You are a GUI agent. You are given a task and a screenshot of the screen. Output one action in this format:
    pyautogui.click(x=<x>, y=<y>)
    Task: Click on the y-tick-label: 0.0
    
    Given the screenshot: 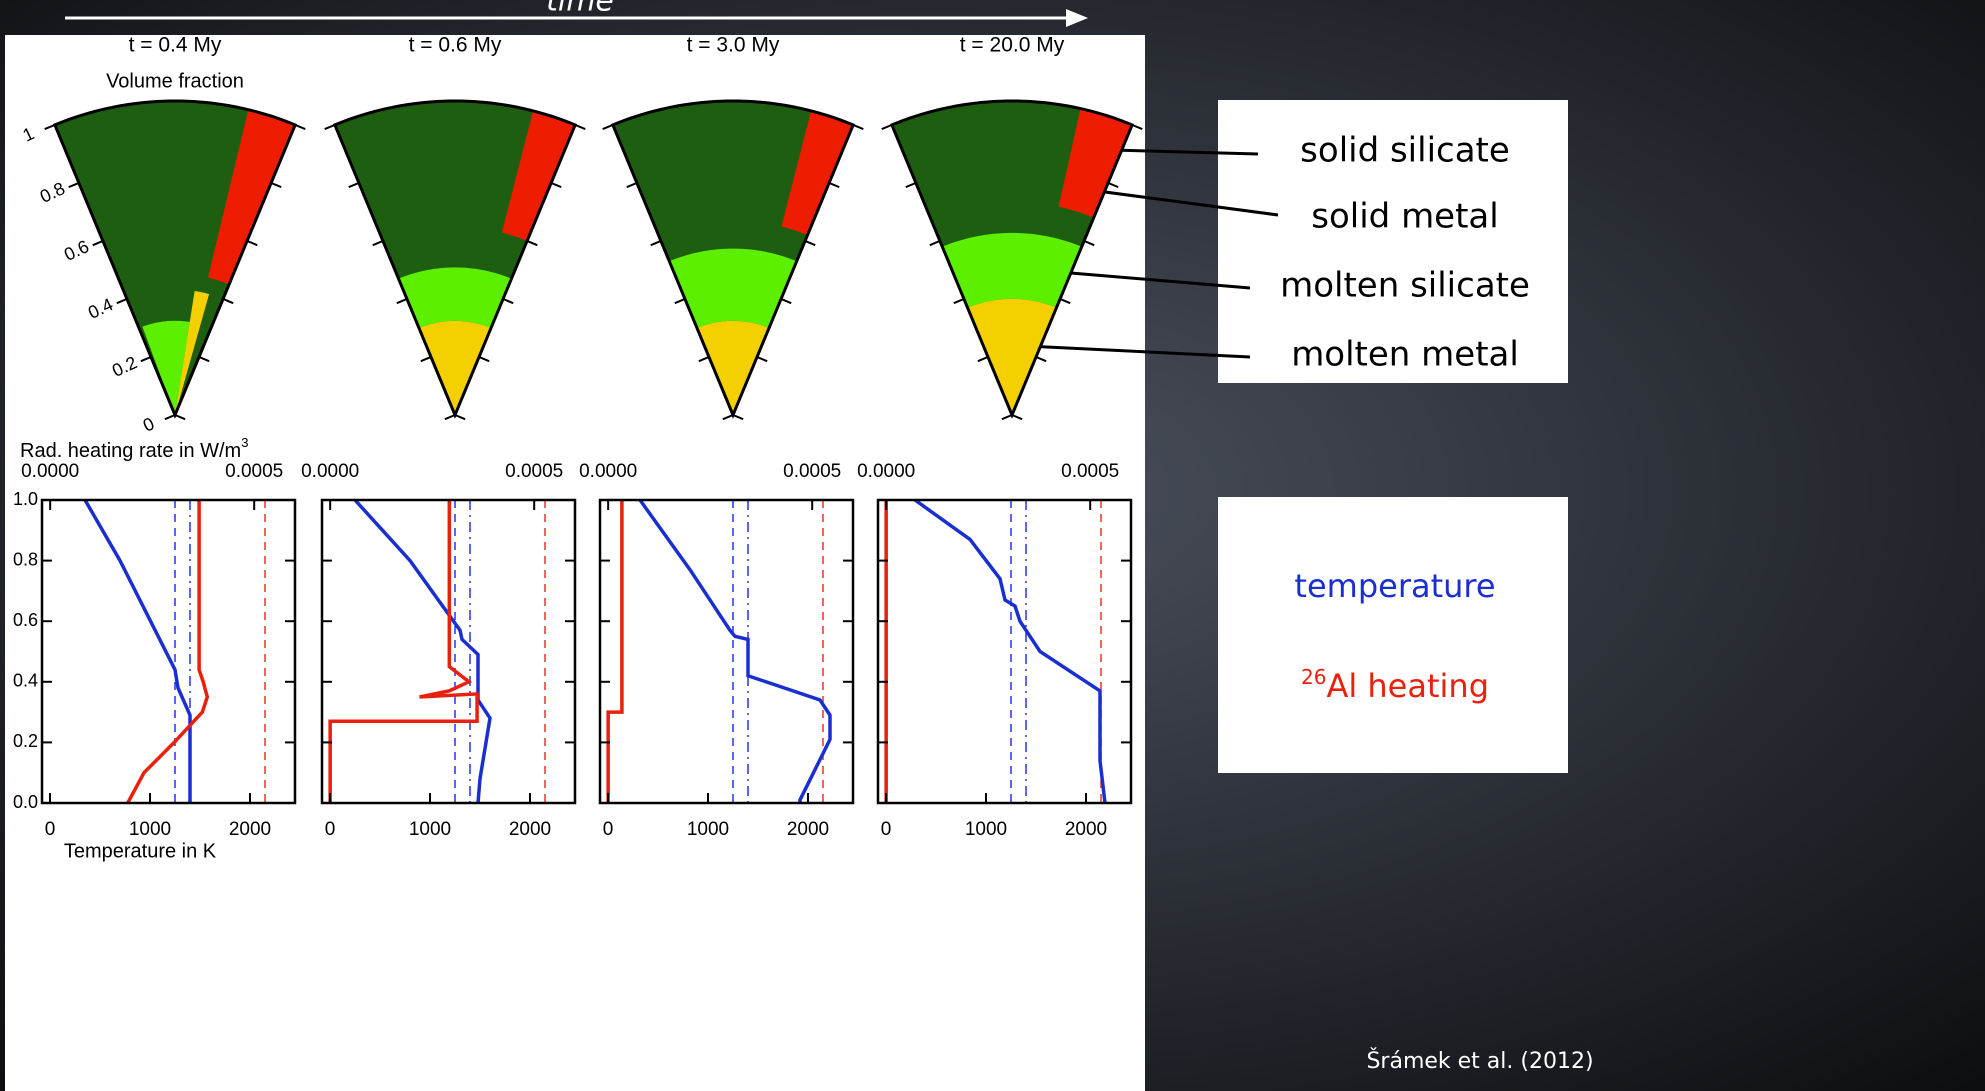 What is the action you would take?
    pyautogui.click(x=25, y=802)
    